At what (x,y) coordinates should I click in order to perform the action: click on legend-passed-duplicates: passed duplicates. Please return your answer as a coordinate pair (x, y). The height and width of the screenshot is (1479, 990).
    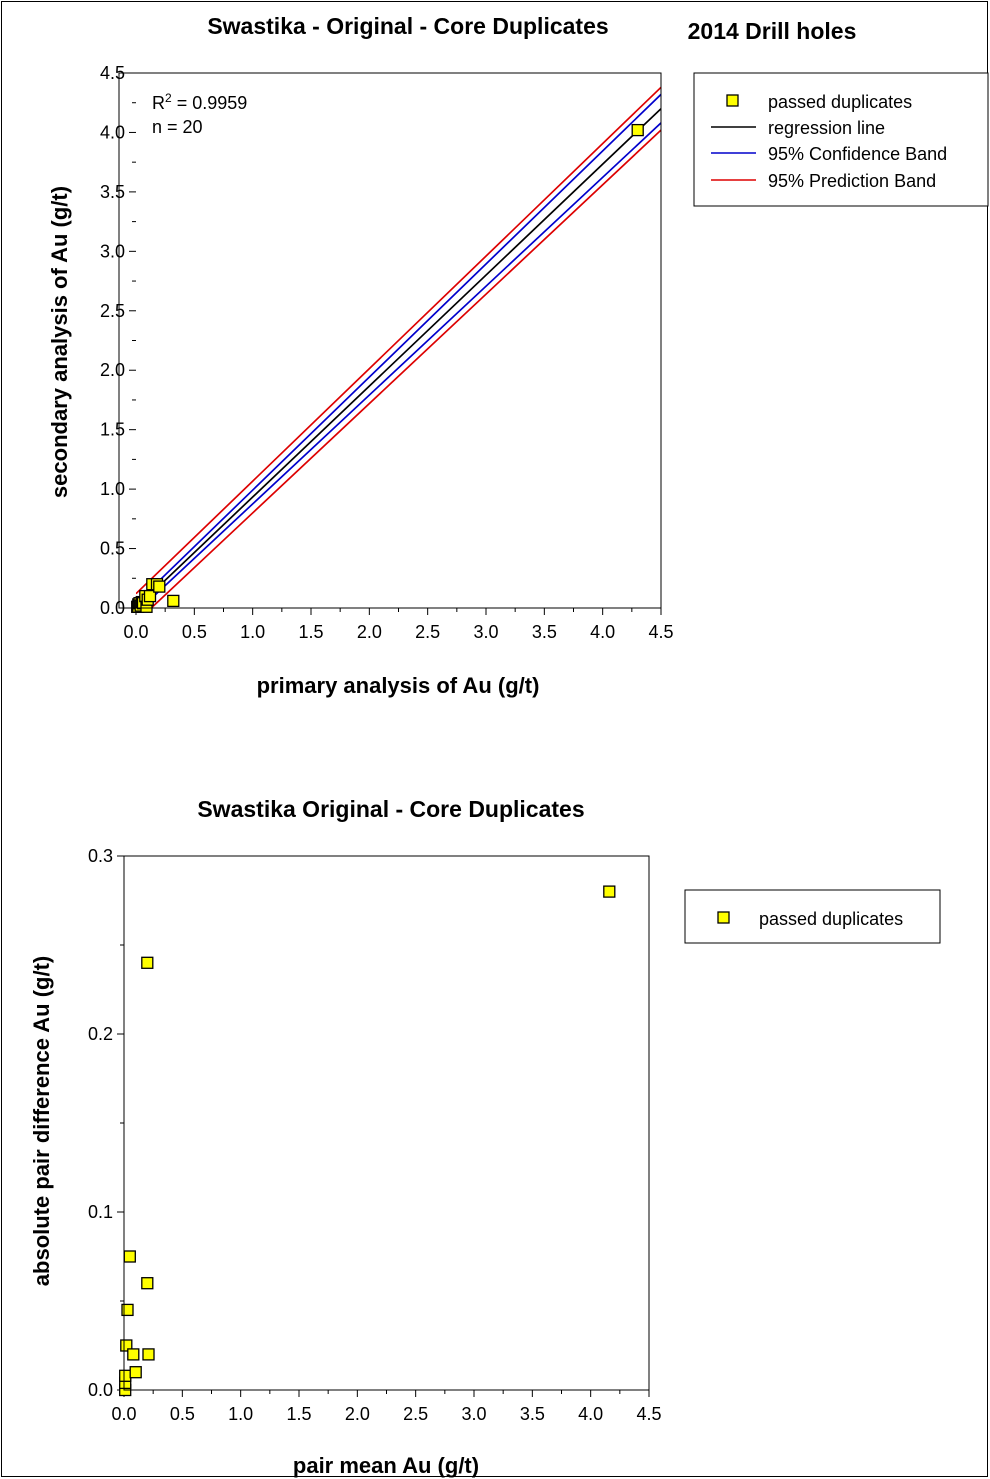
    Looking at the image, I should click on (840, 102).